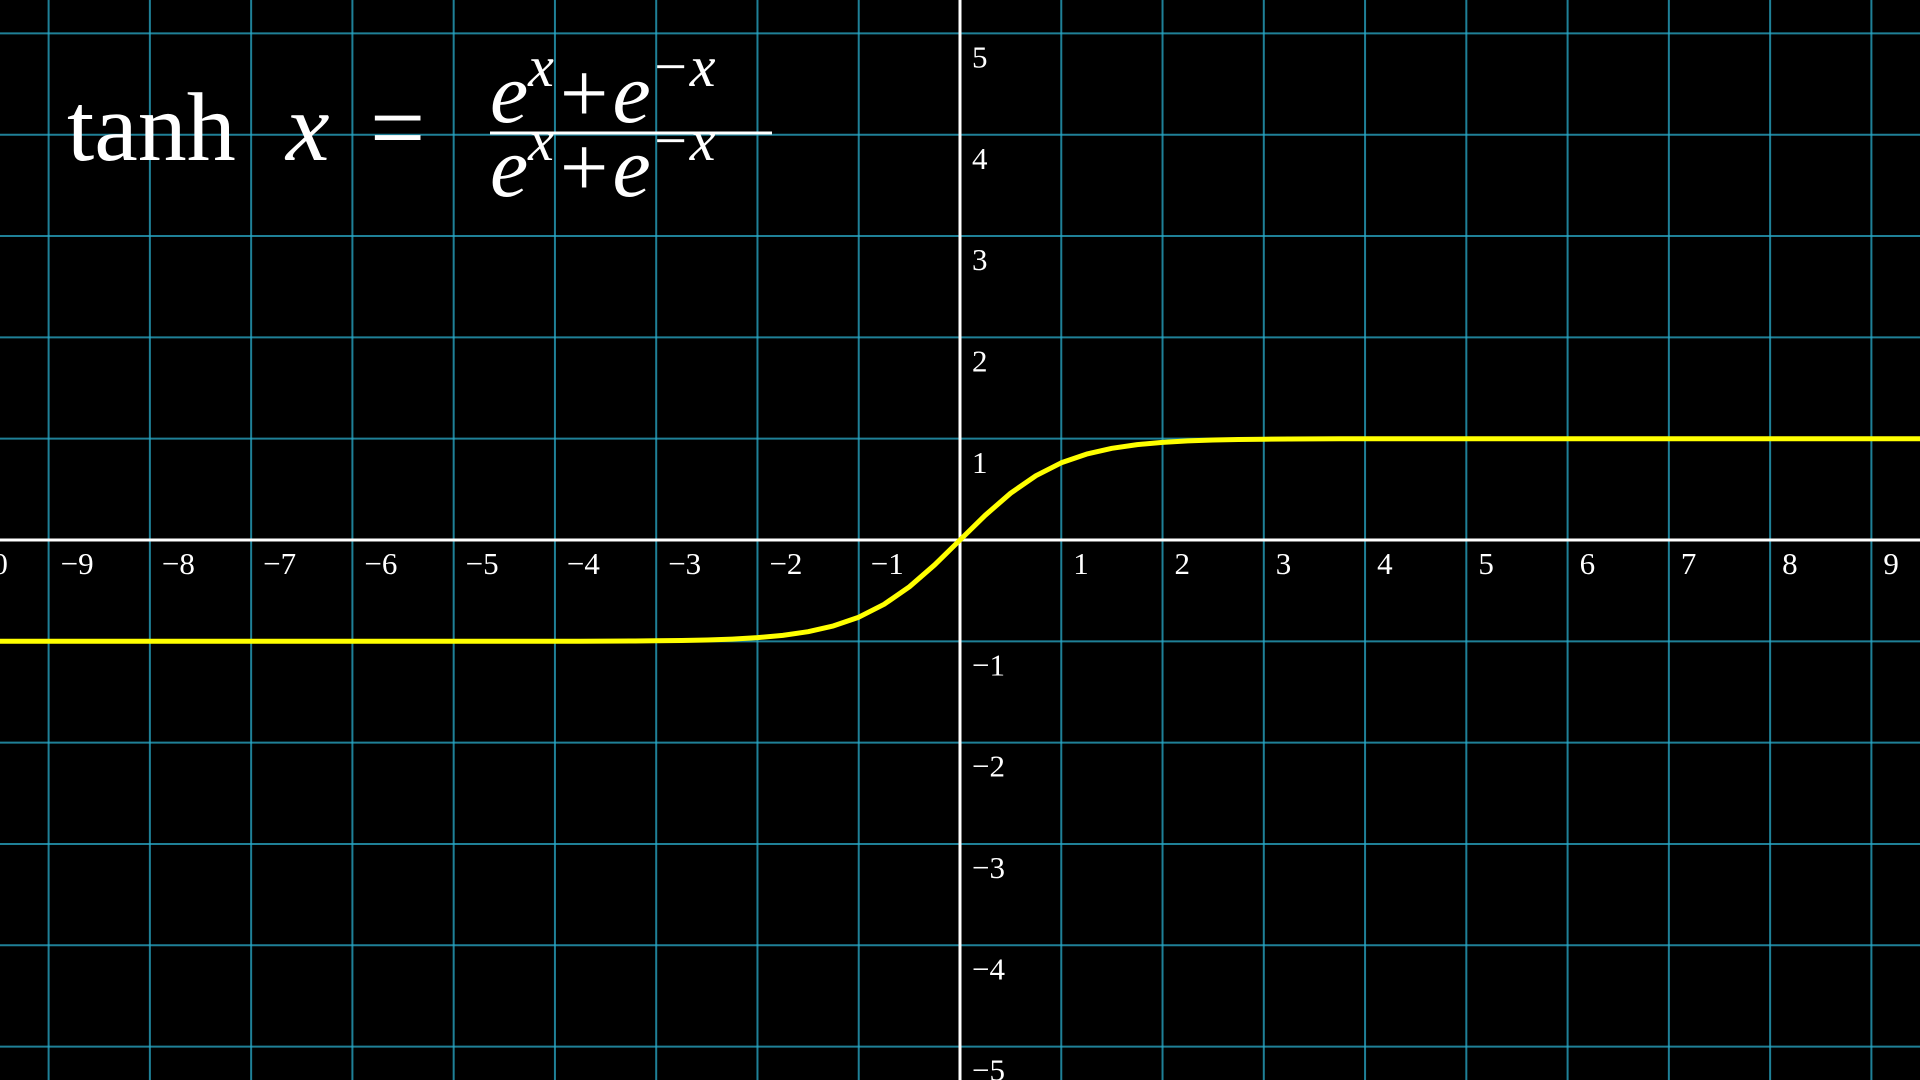 This screenshot has height=1080, width=1920. I want to click on y-tick-label: 4, so click(980, 158).